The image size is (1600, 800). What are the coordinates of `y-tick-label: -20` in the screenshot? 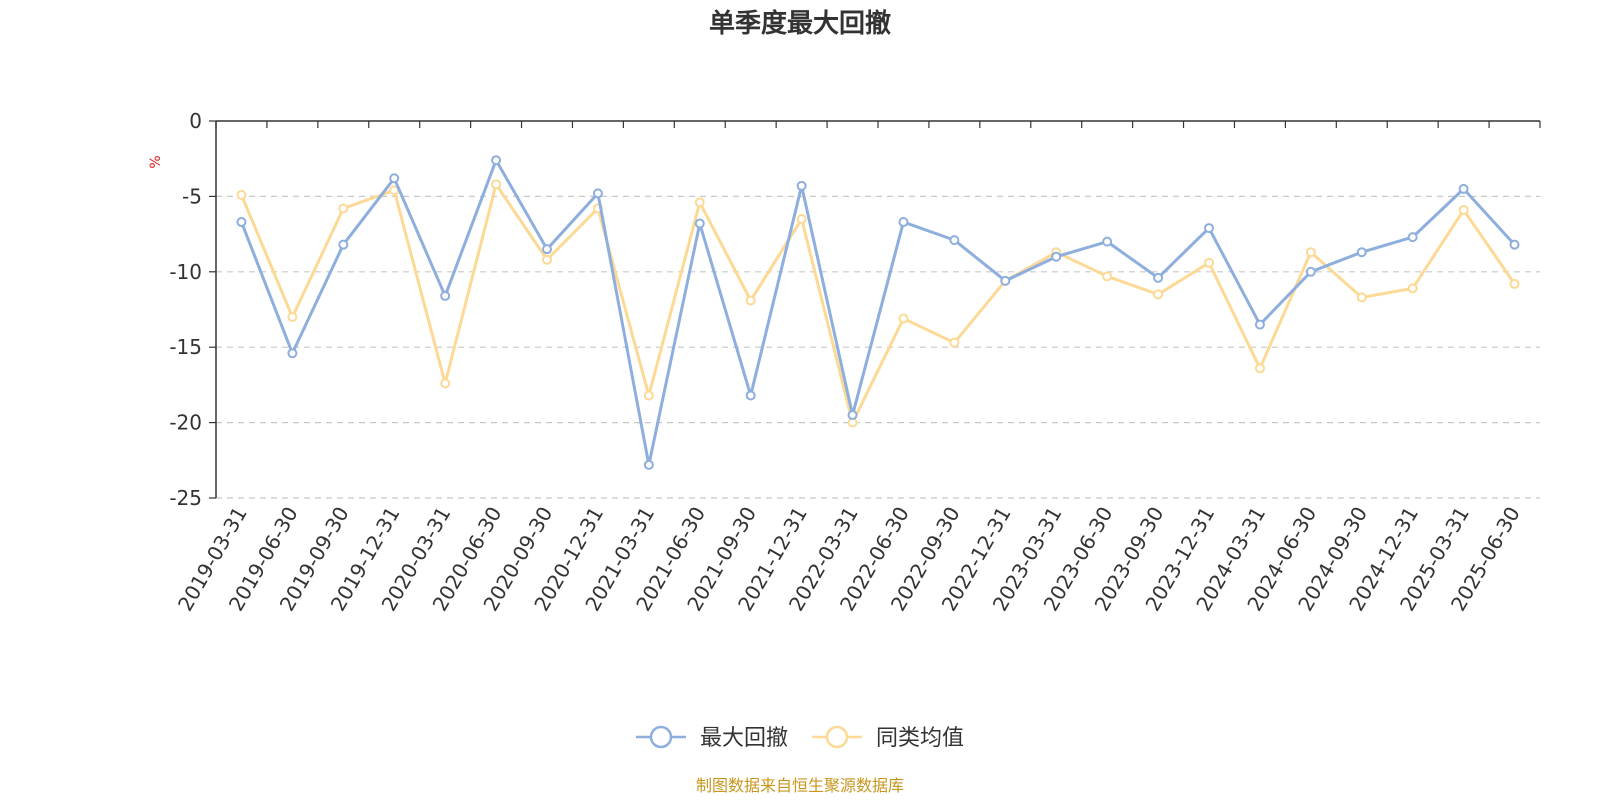 It's located at (185, 423).